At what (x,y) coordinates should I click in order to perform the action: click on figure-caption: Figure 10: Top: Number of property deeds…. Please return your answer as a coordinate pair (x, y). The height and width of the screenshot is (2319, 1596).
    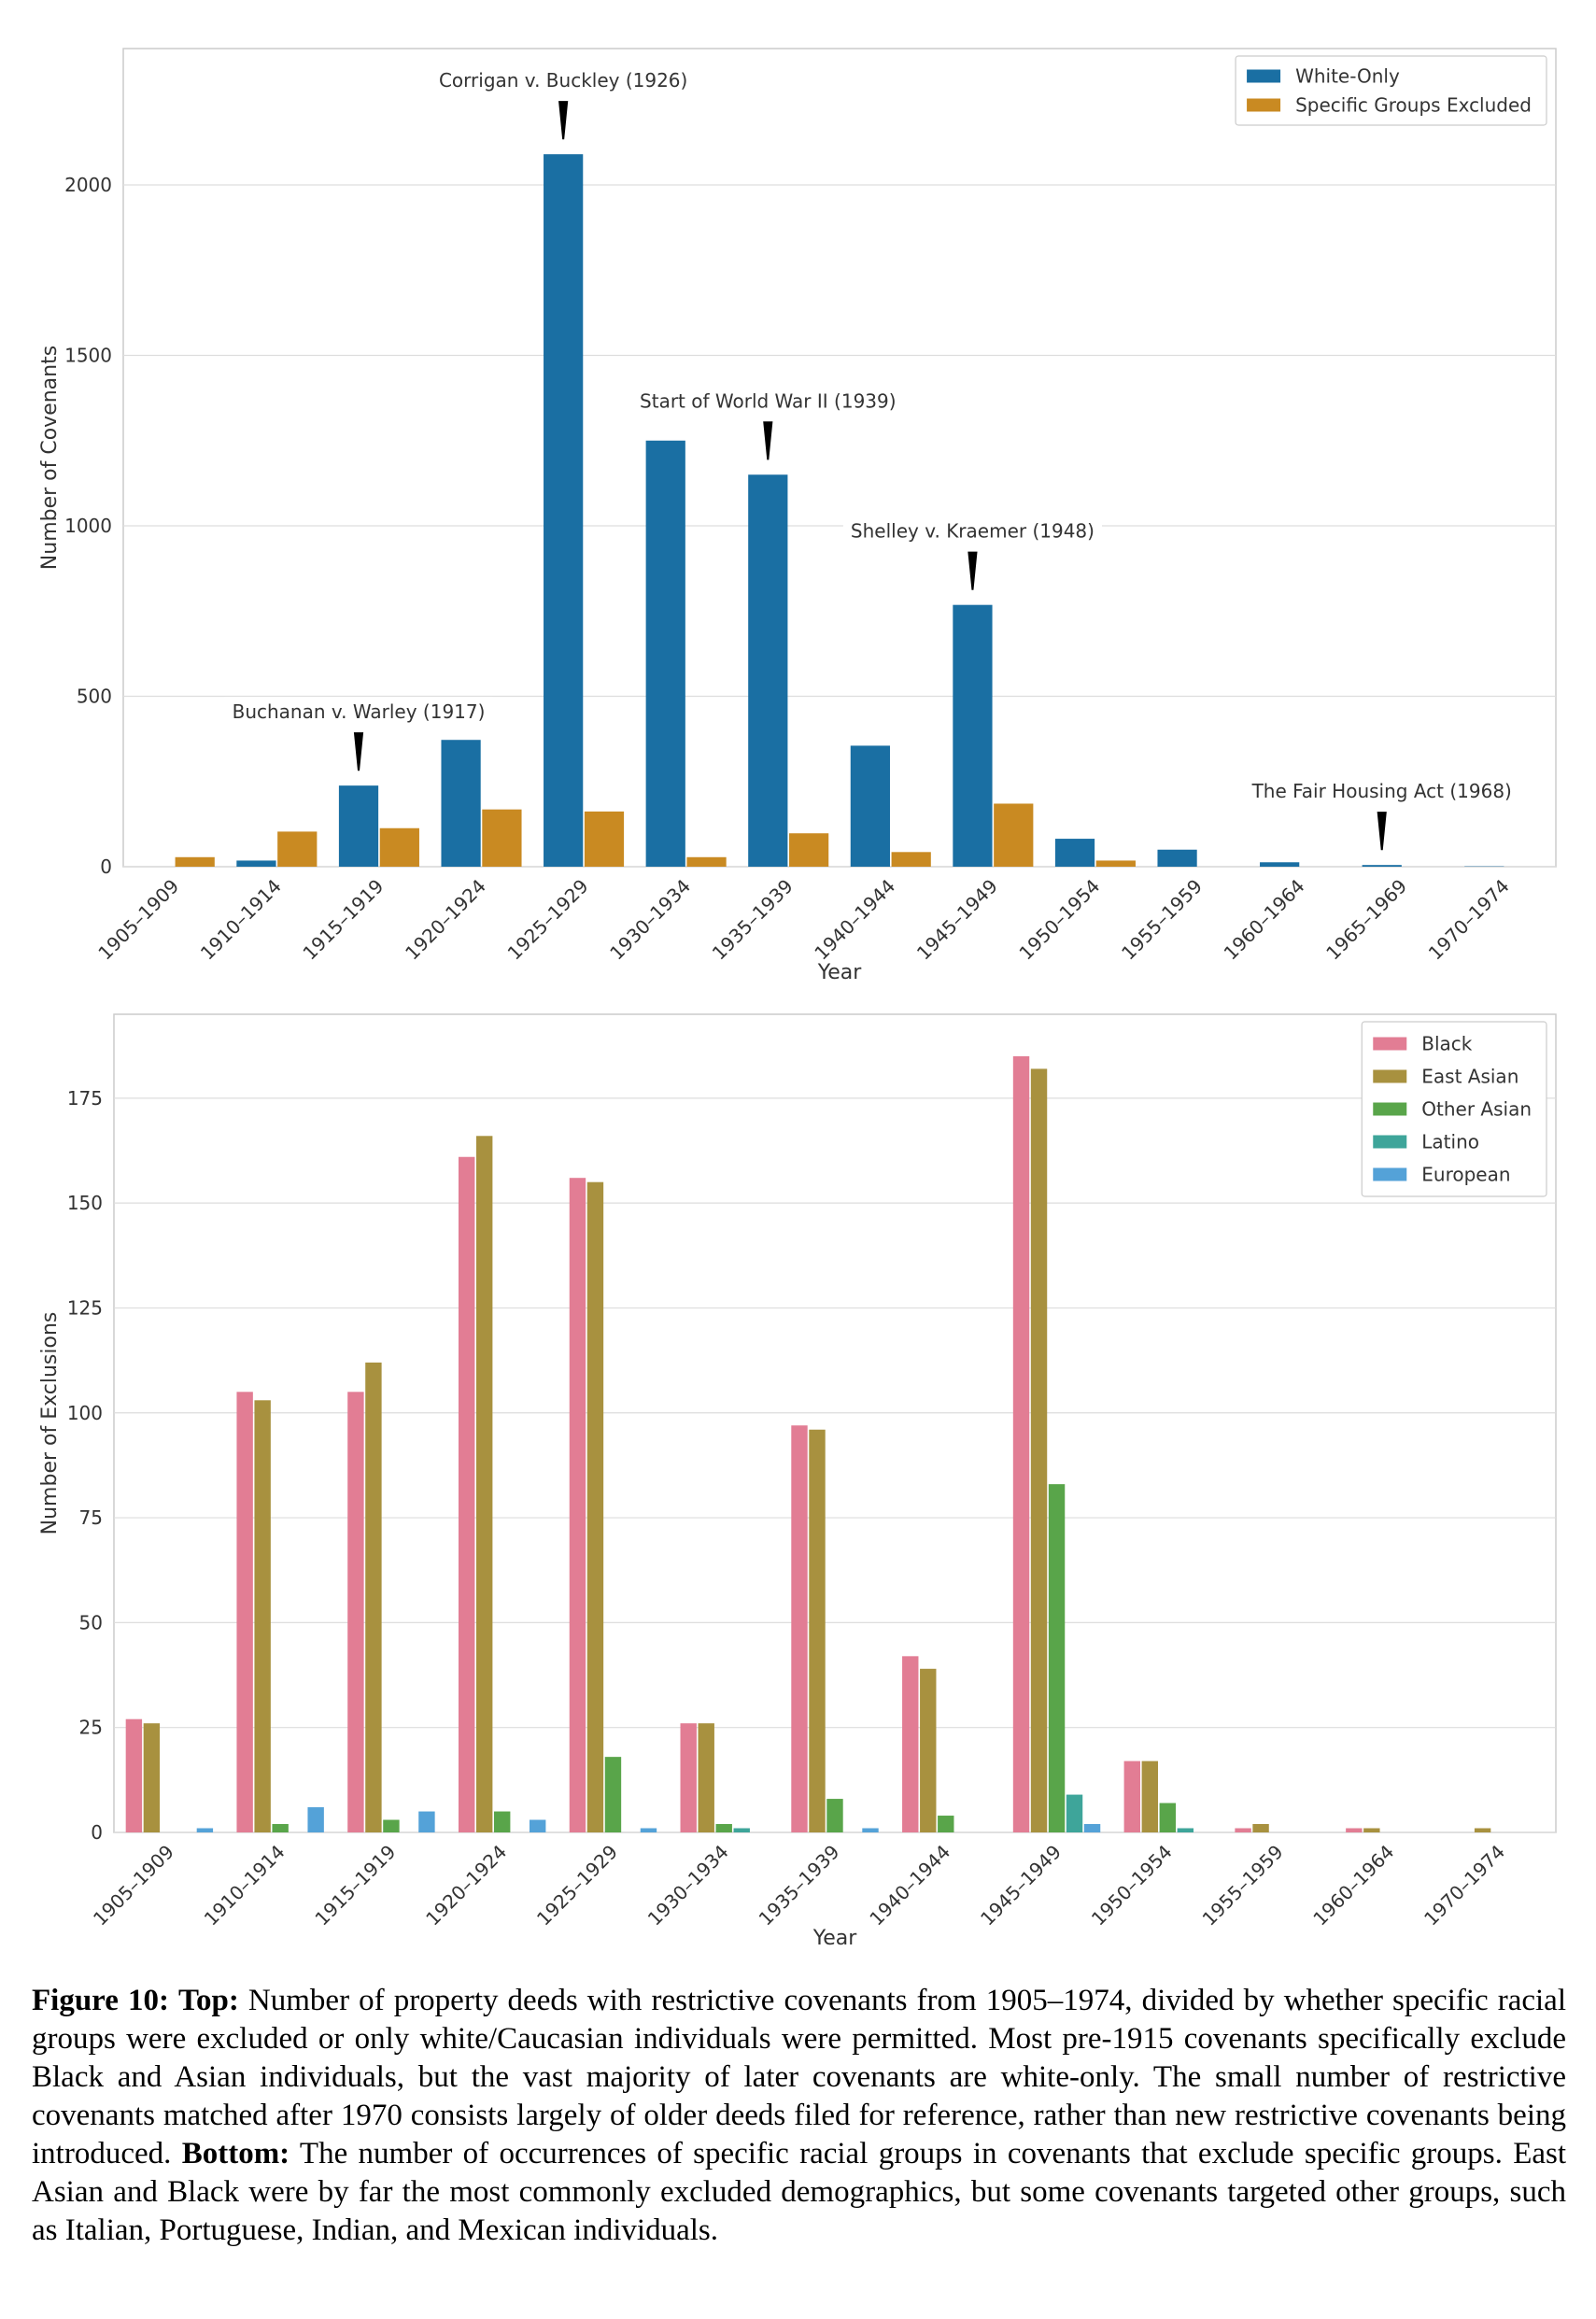
    Looking at the image, I should click on (799, 2116).